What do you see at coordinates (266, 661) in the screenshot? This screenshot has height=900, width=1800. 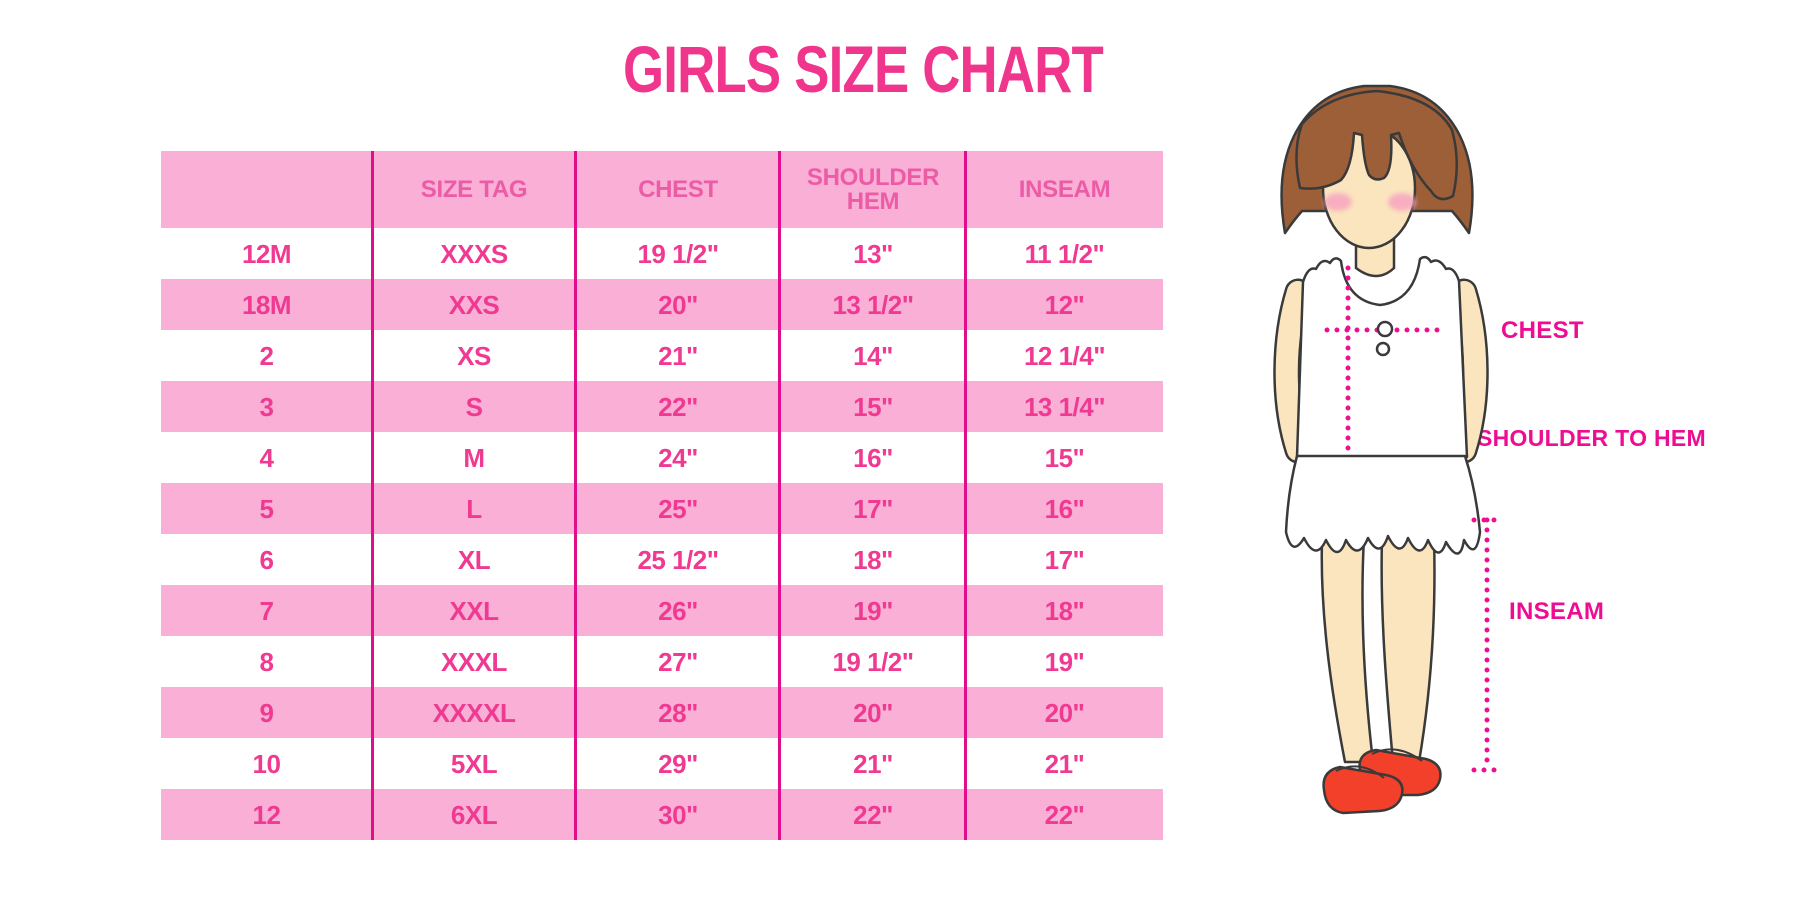 I see `size-cell: 8` at bounding box center [266, 661].